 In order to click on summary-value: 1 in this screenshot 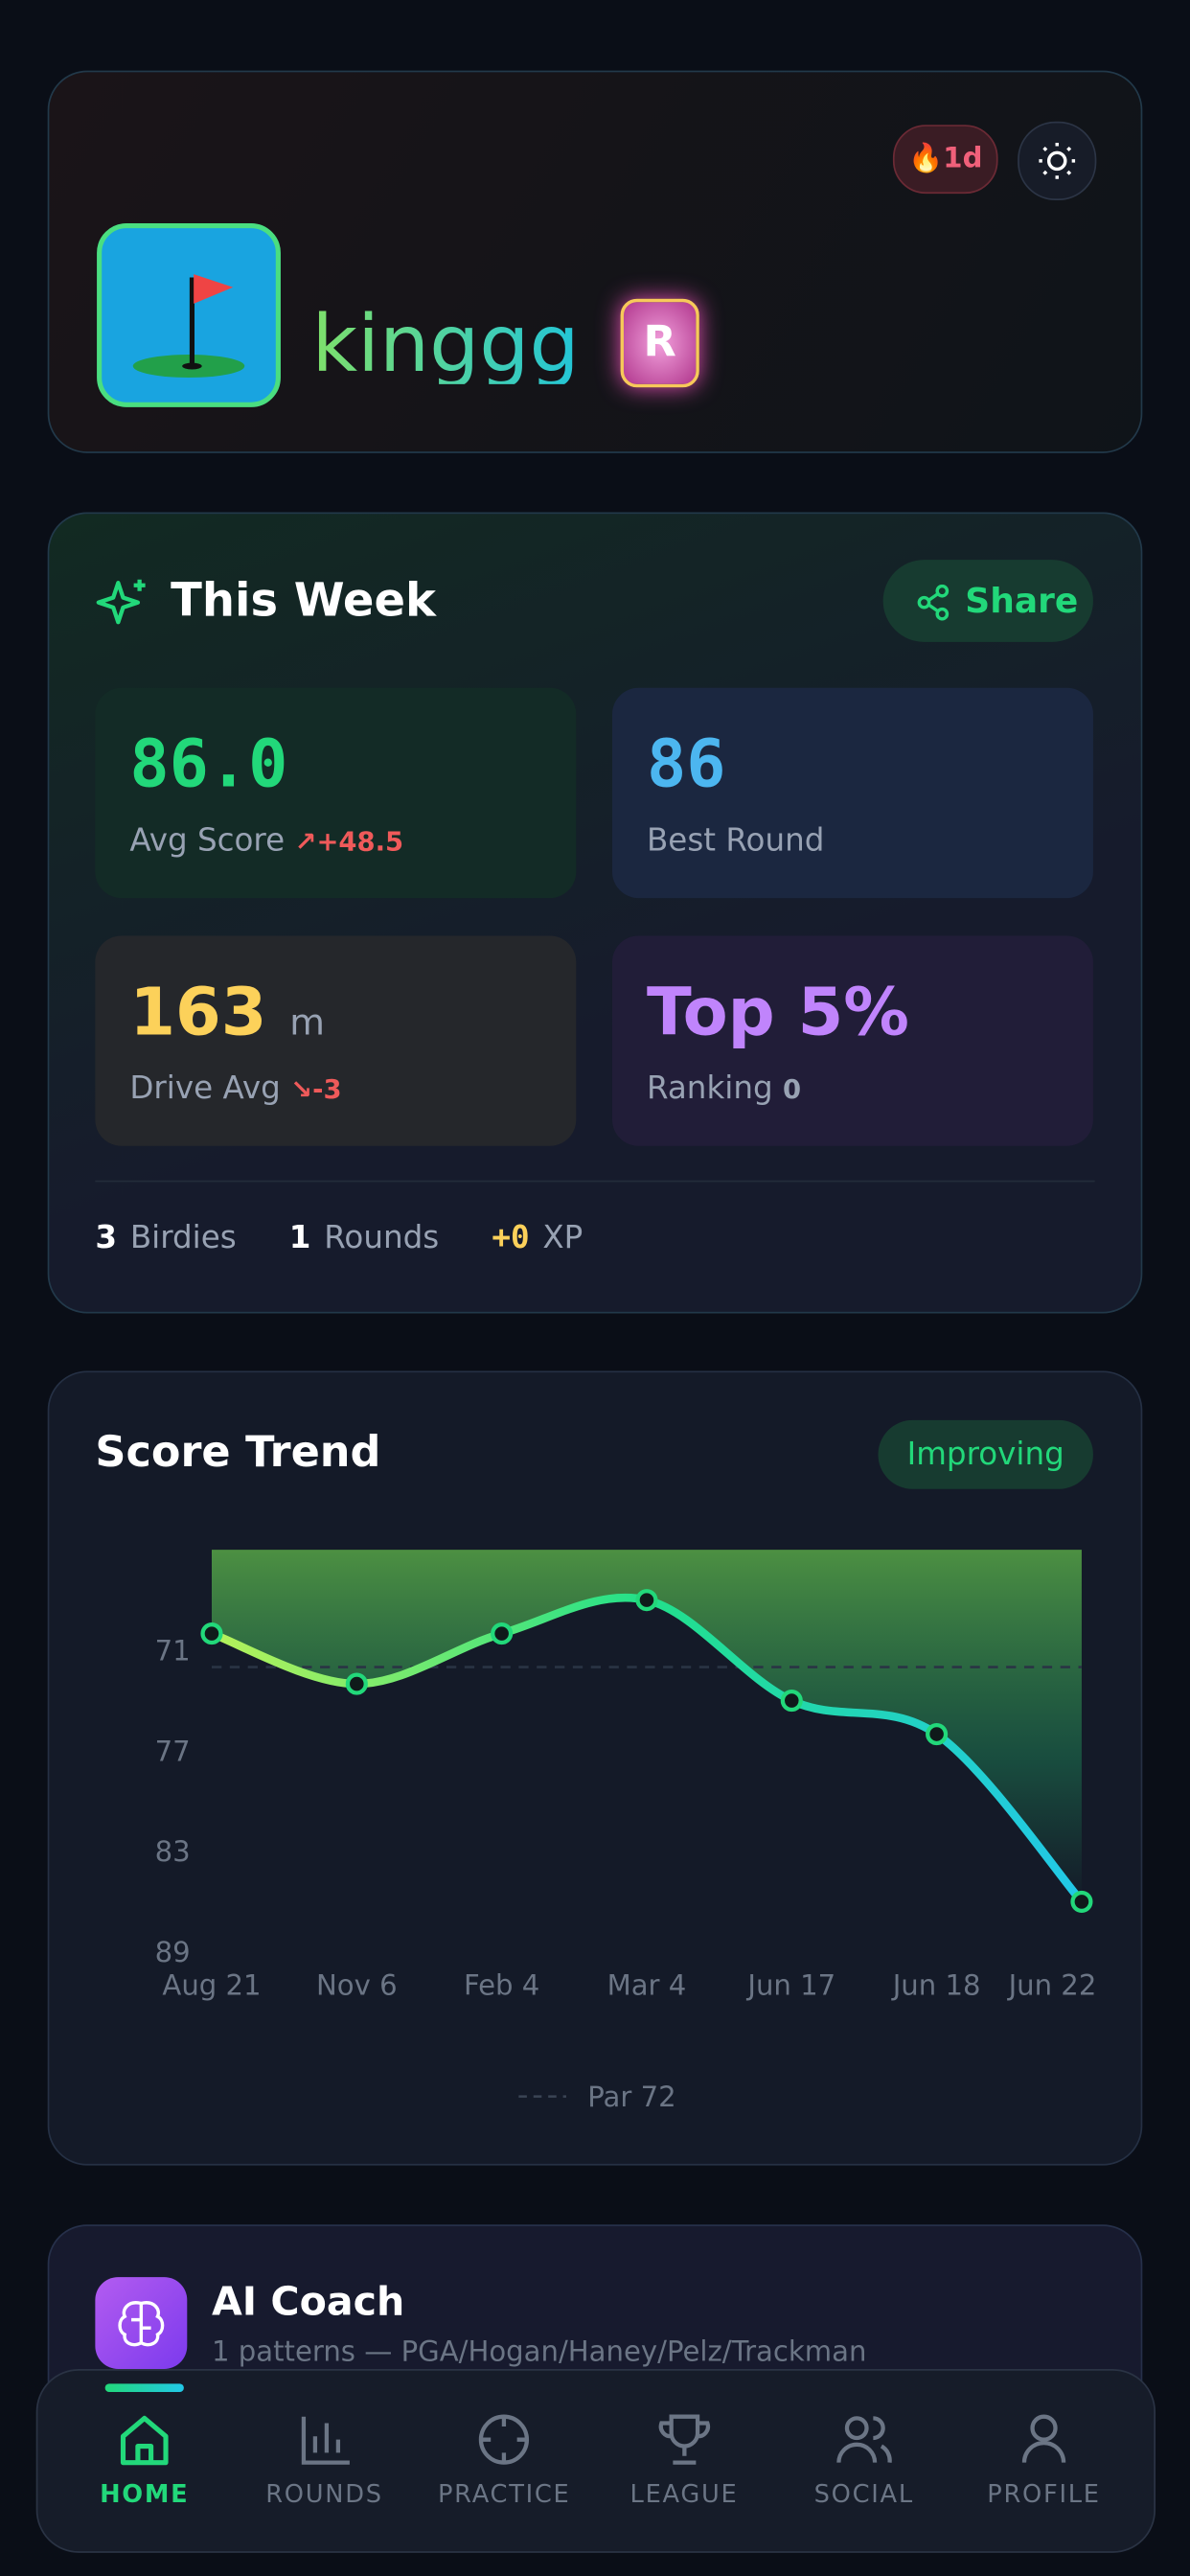, I will do `click(300, 1237)`.